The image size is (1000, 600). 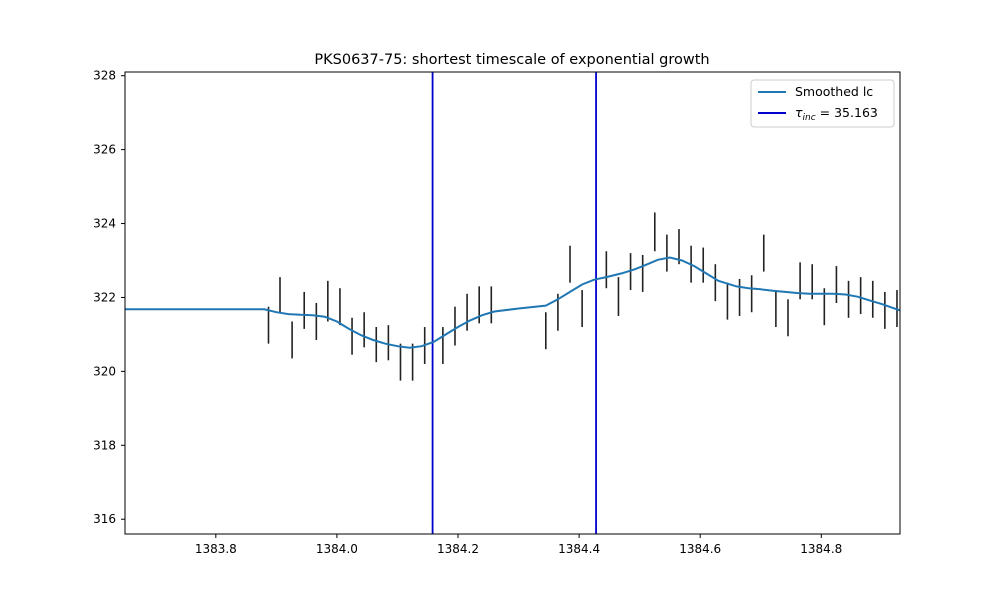 I want to click on y-axis: 316 318 320 322 324 326 328, so click(x=109, y=297).